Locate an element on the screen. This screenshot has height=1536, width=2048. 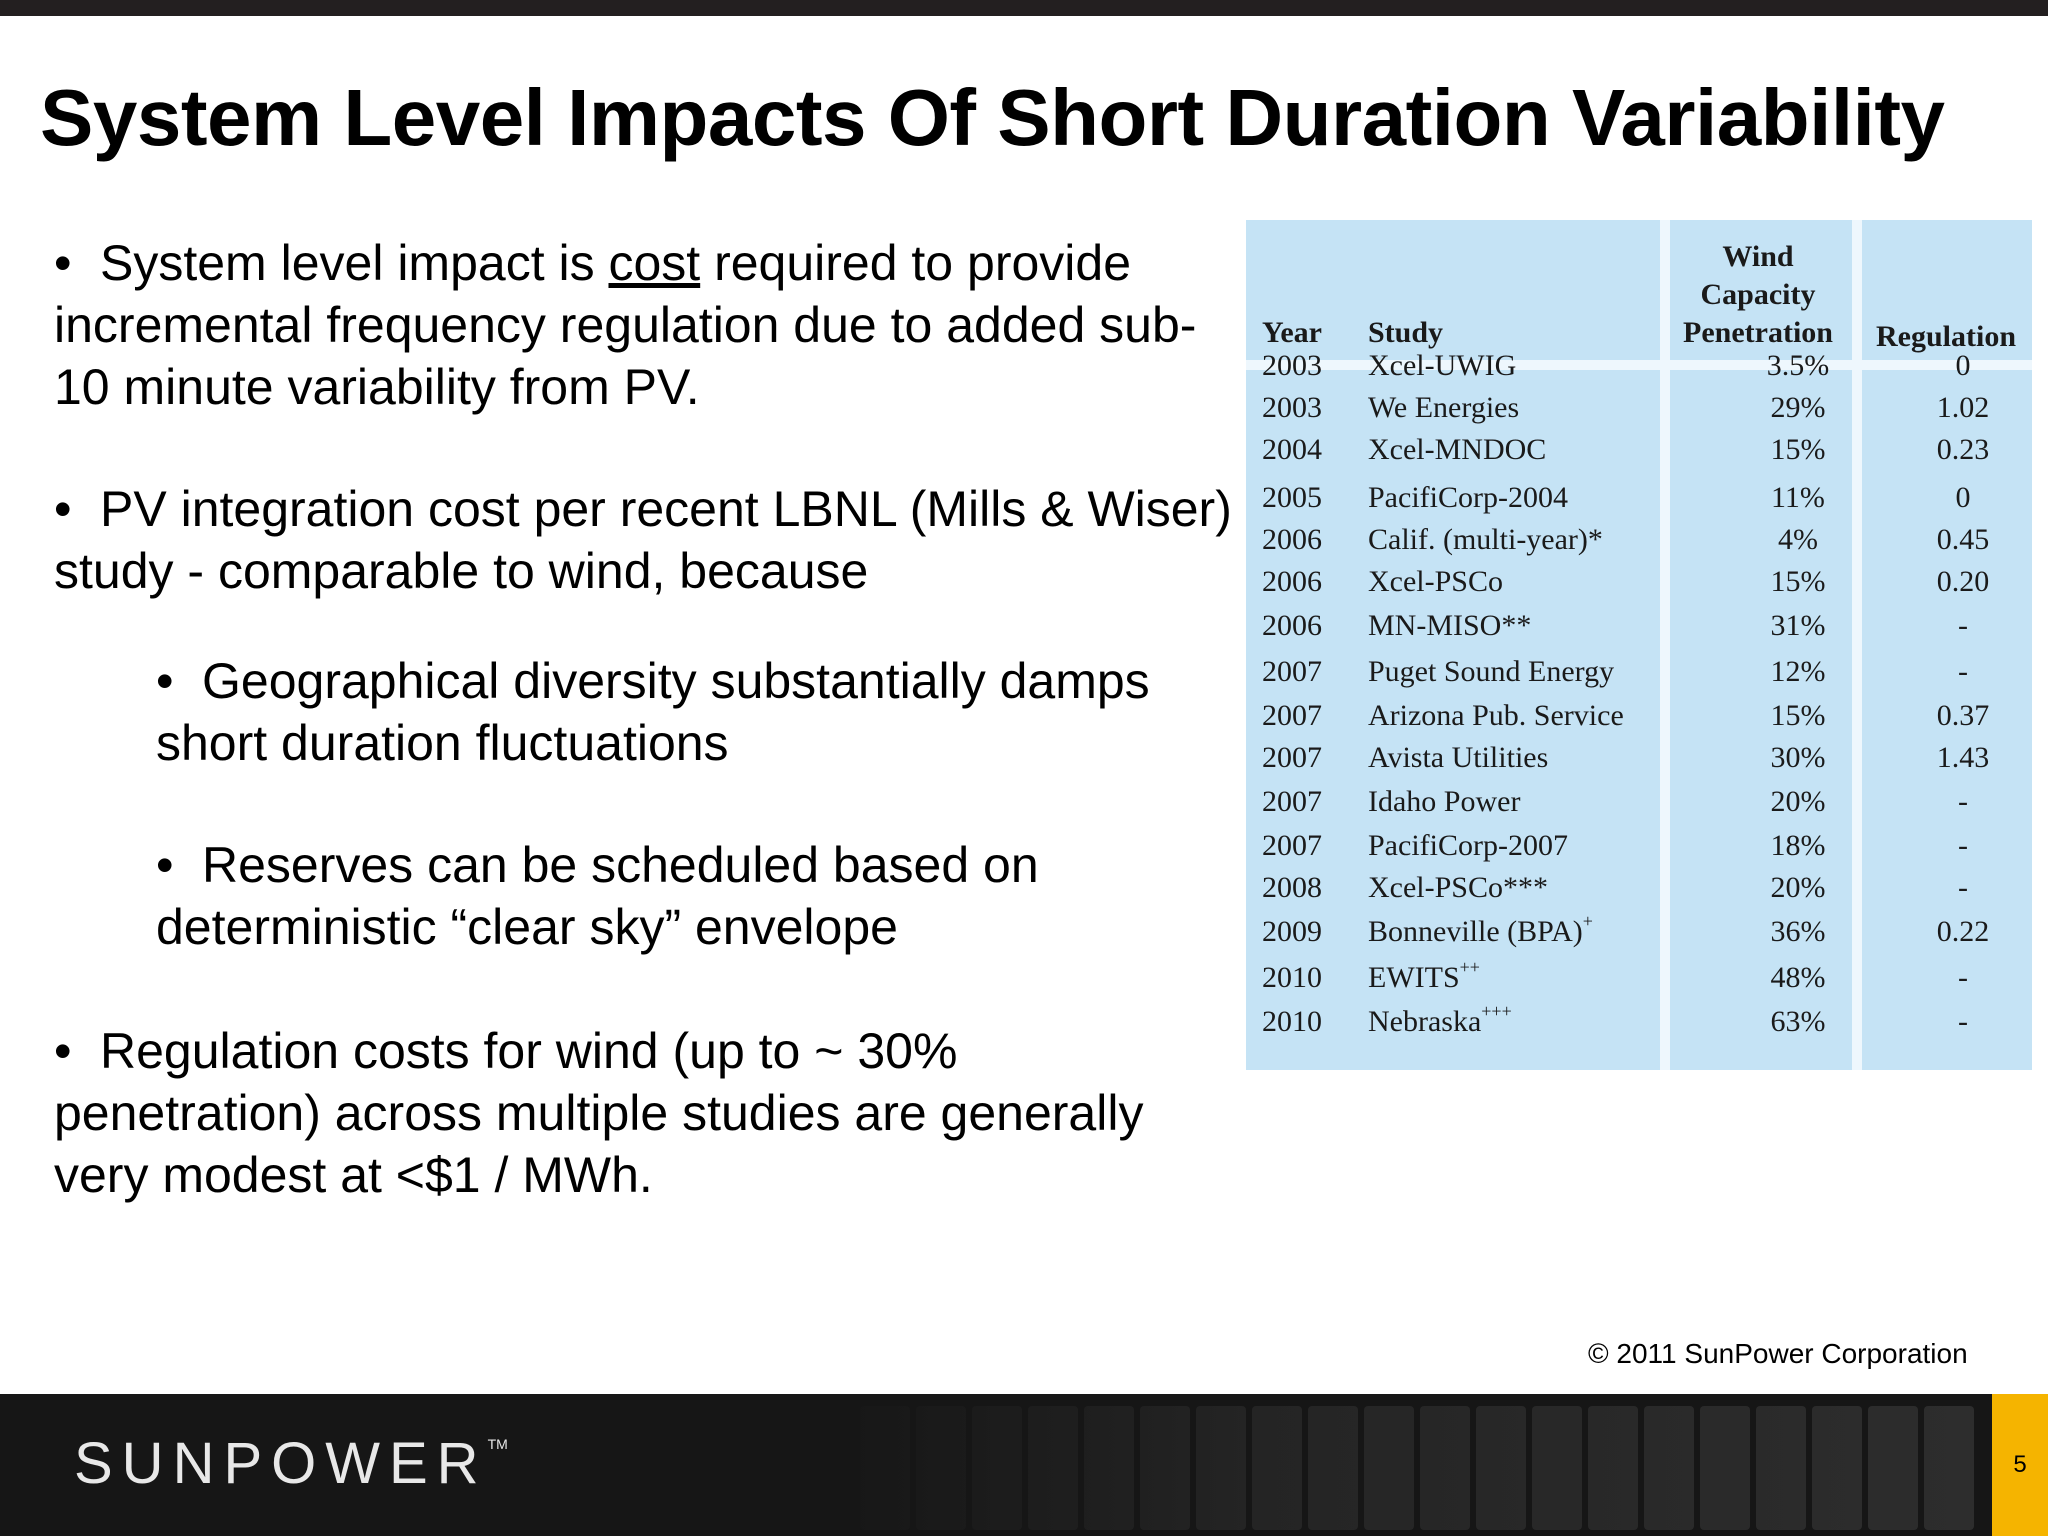
table-row: 2006 Xcel-PSCo 15% 0.20 is located at coordinates (1639, 582).